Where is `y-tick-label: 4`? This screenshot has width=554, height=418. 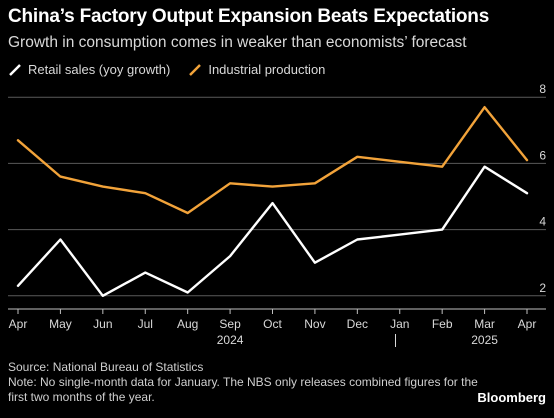
y-tick-label: 4 is located at coordinates (542, 222).